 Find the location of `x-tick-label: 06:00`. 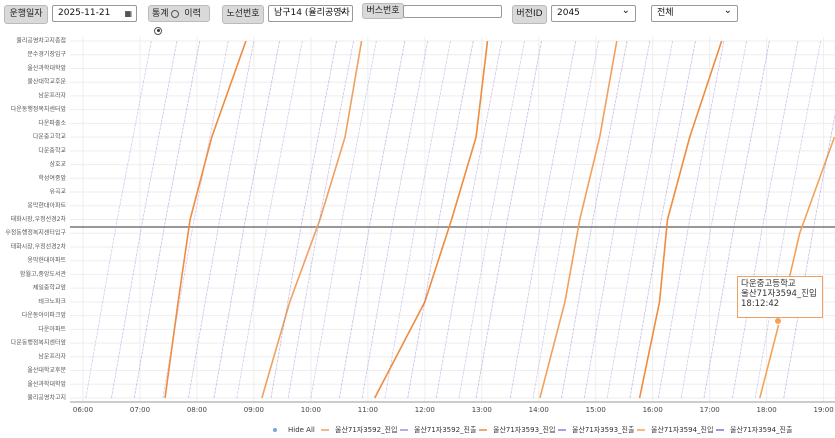

x-tick-label: 06:00 is located at coordinates (83, 410).